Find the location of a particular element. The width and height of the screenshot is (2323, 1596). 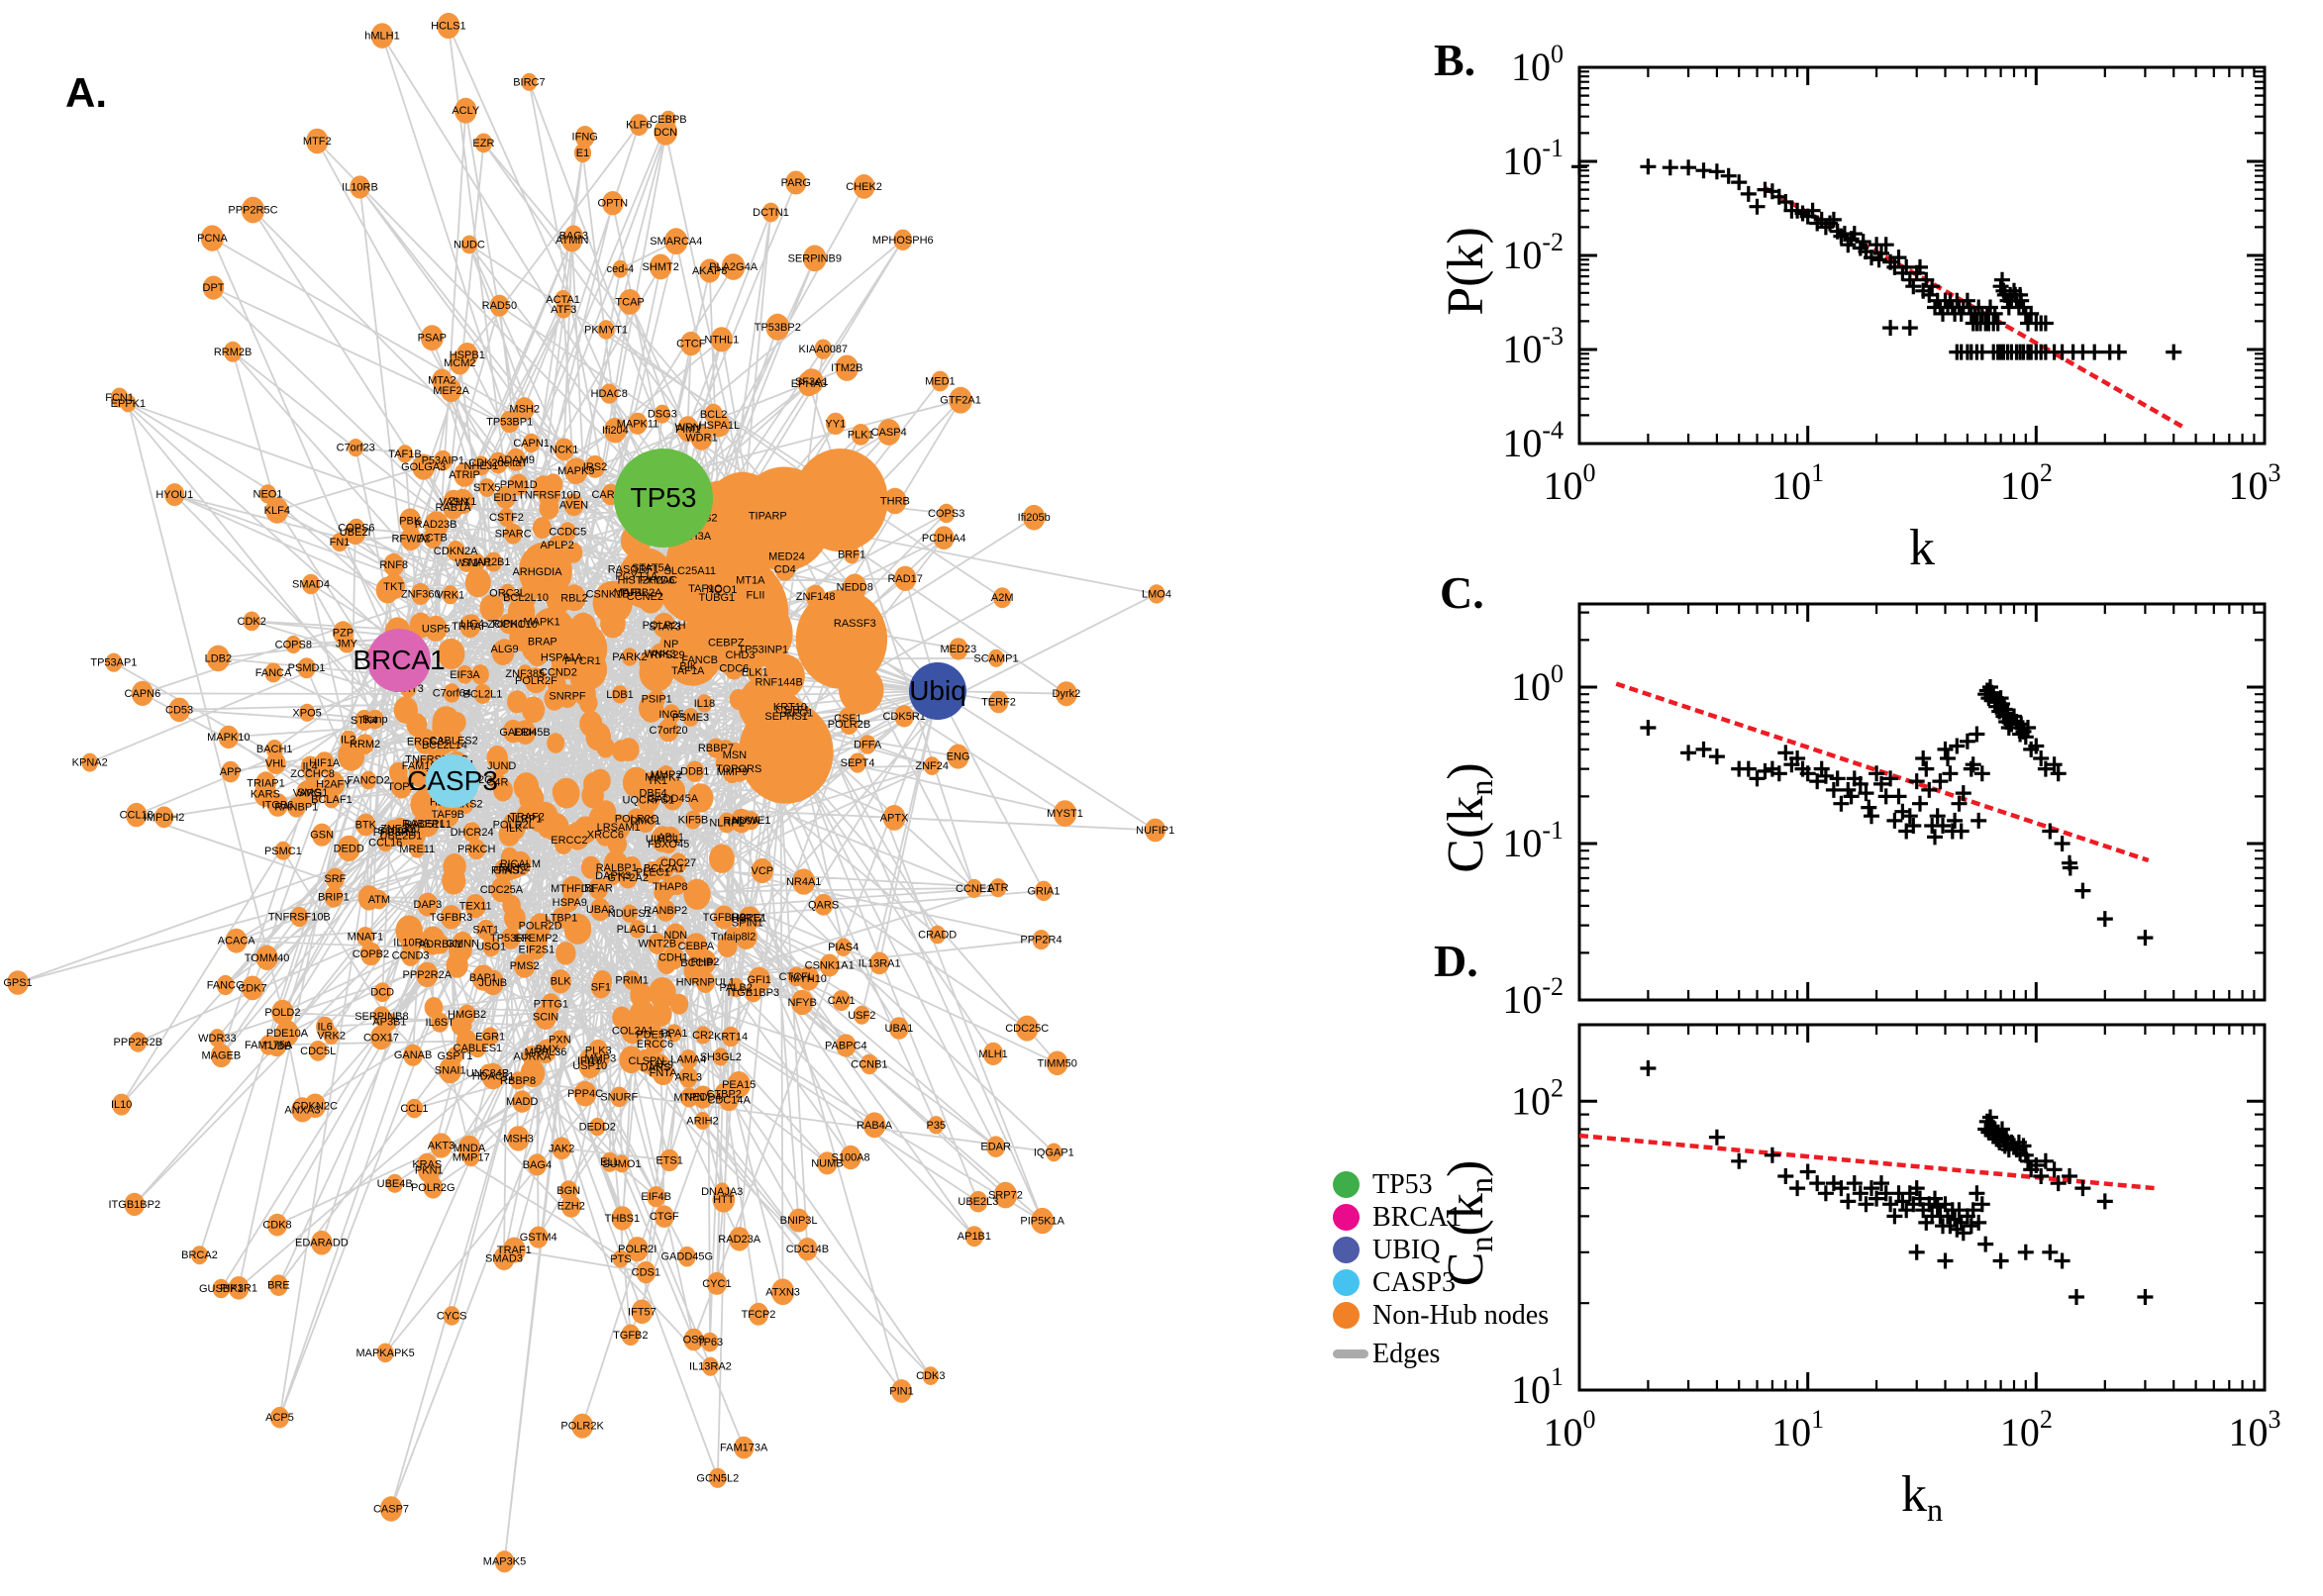

tick-label: 10⁻⁴ is located at coordinates (1533, 441).